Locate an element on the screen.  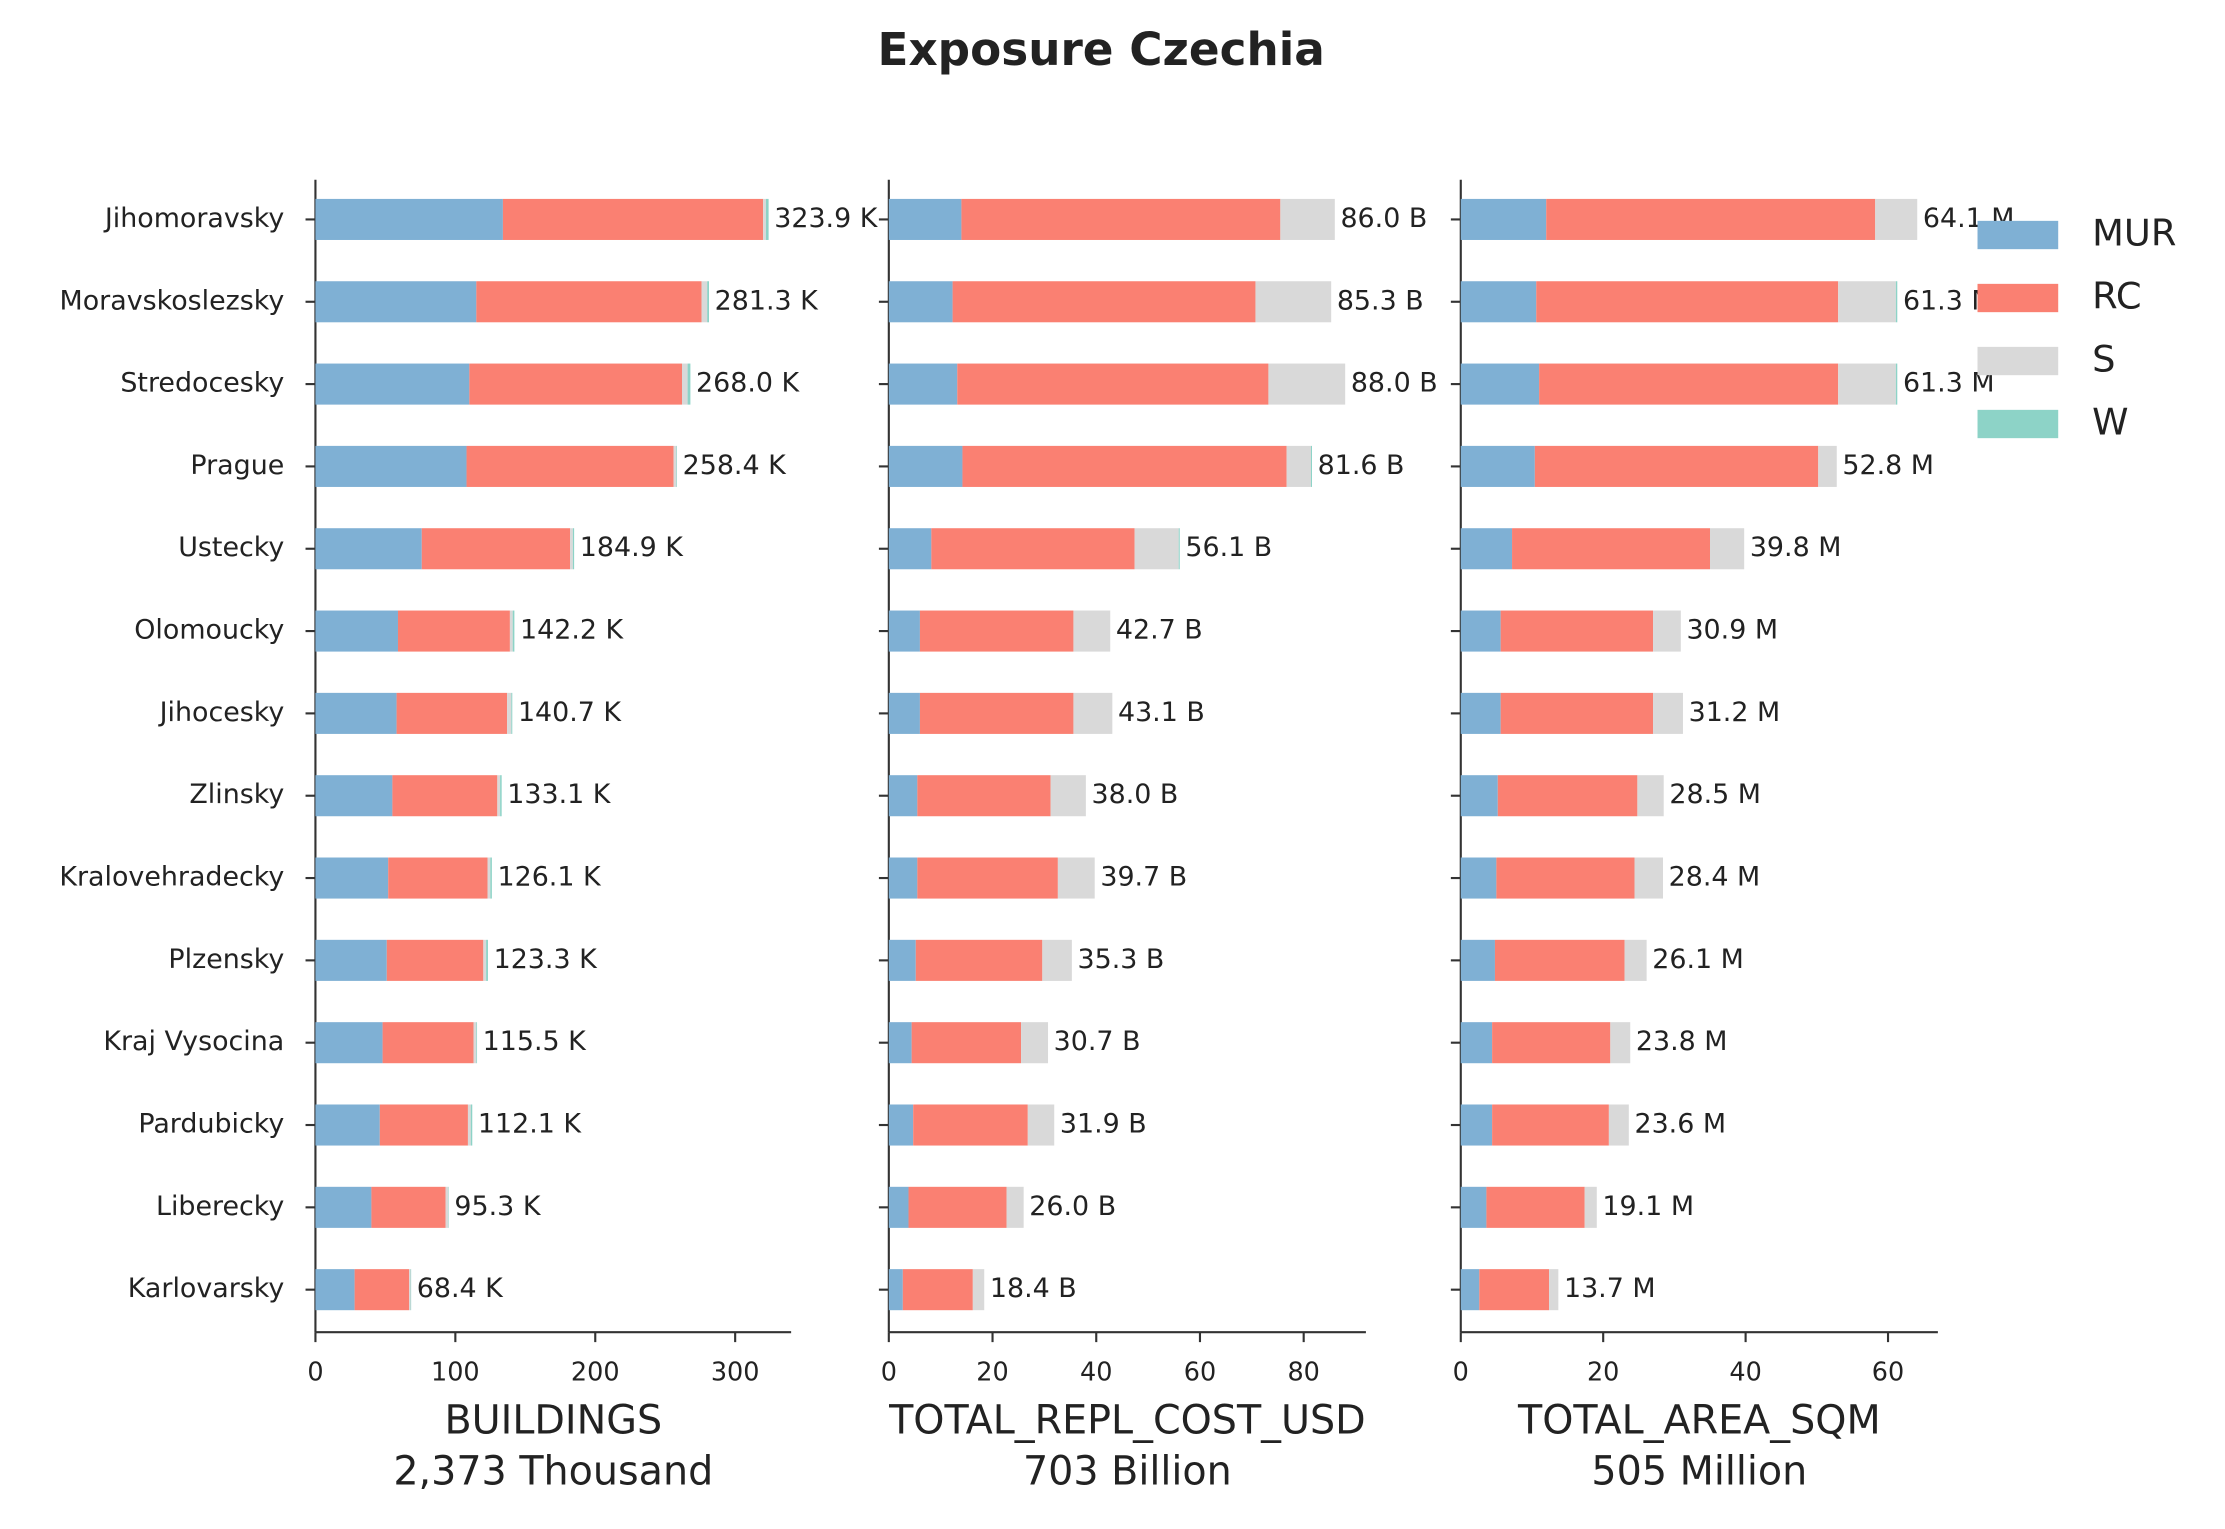
y-tick-label: Stredocesky is located at coordinates (202, 383).